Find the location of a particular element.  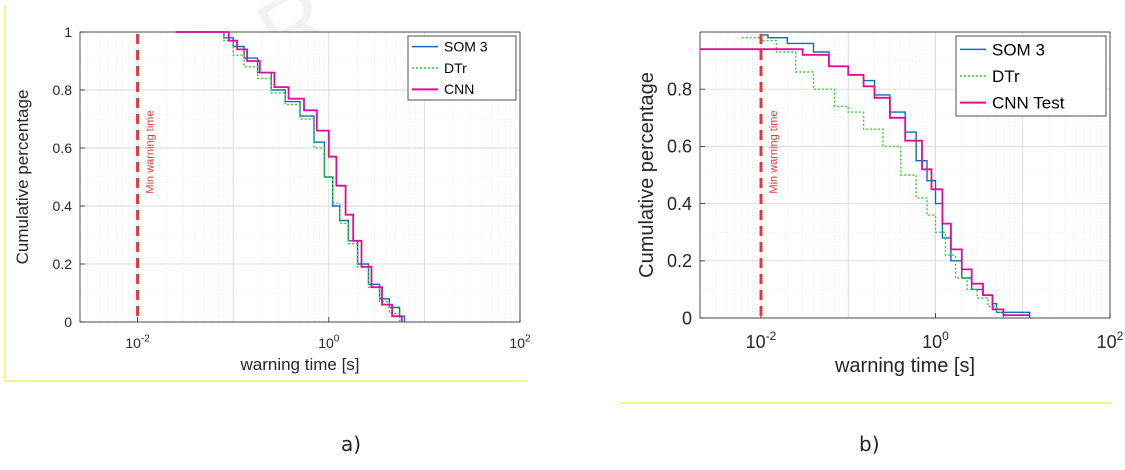

legend-label: CNN Test is located at coordinates (1028, 103).